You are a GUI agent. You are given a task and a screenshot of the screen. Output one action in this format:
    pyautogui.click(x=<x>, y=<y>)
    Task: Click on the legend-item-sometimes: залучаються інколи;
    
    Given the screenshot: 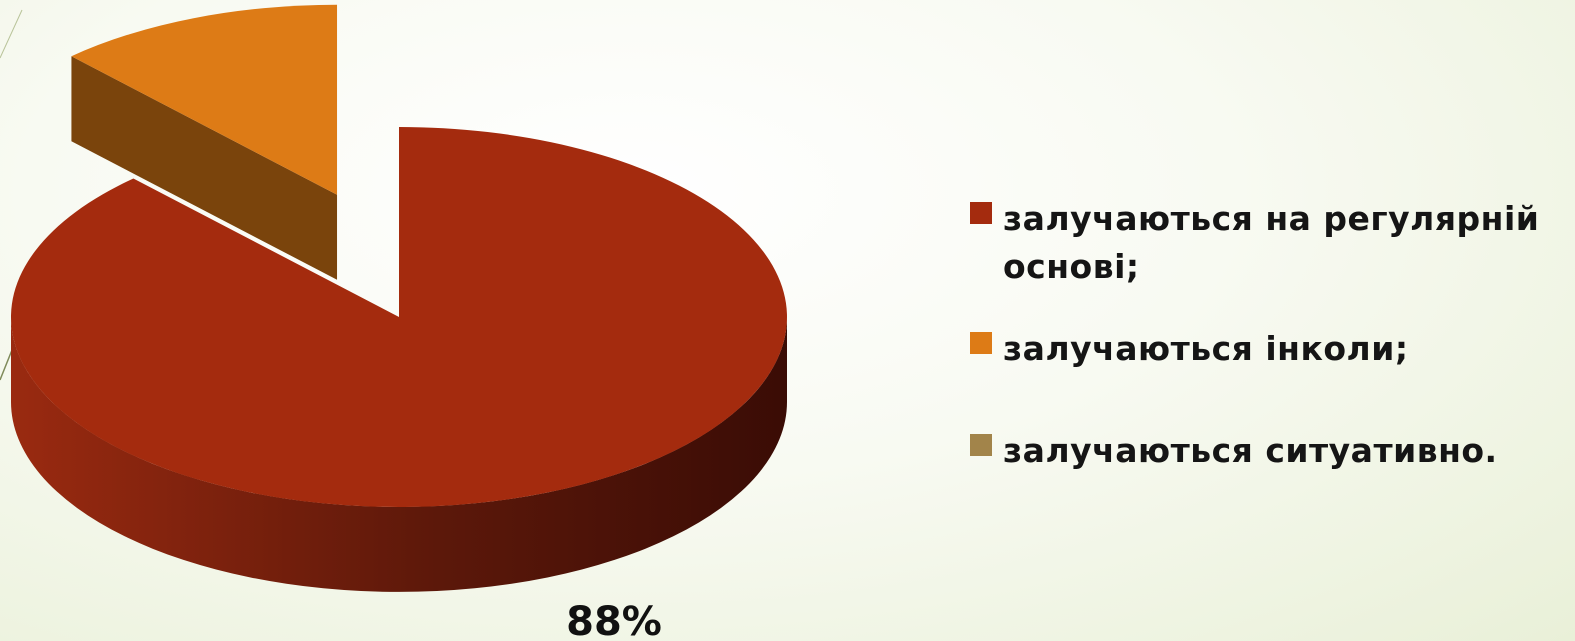 What is the action you would take?
    pyautogui.click(x=1270, y=349)
    